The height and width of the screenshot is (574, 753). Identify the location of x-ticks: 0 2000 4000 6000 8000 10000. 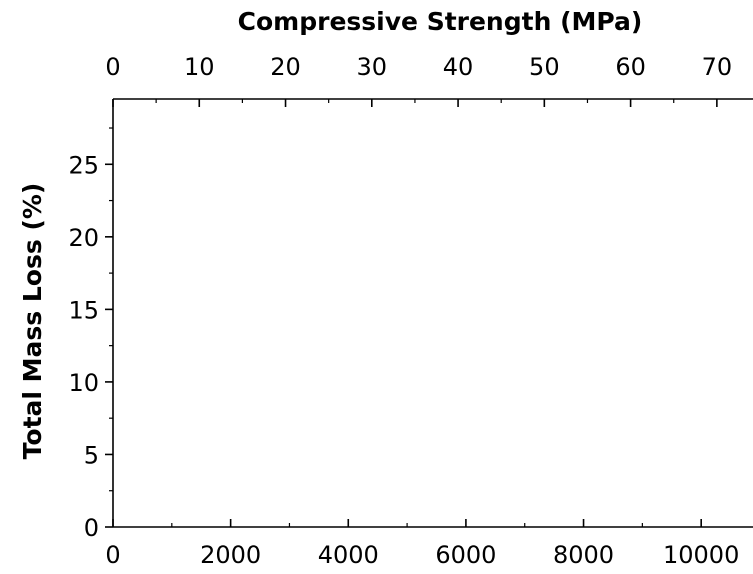
(422, 544).